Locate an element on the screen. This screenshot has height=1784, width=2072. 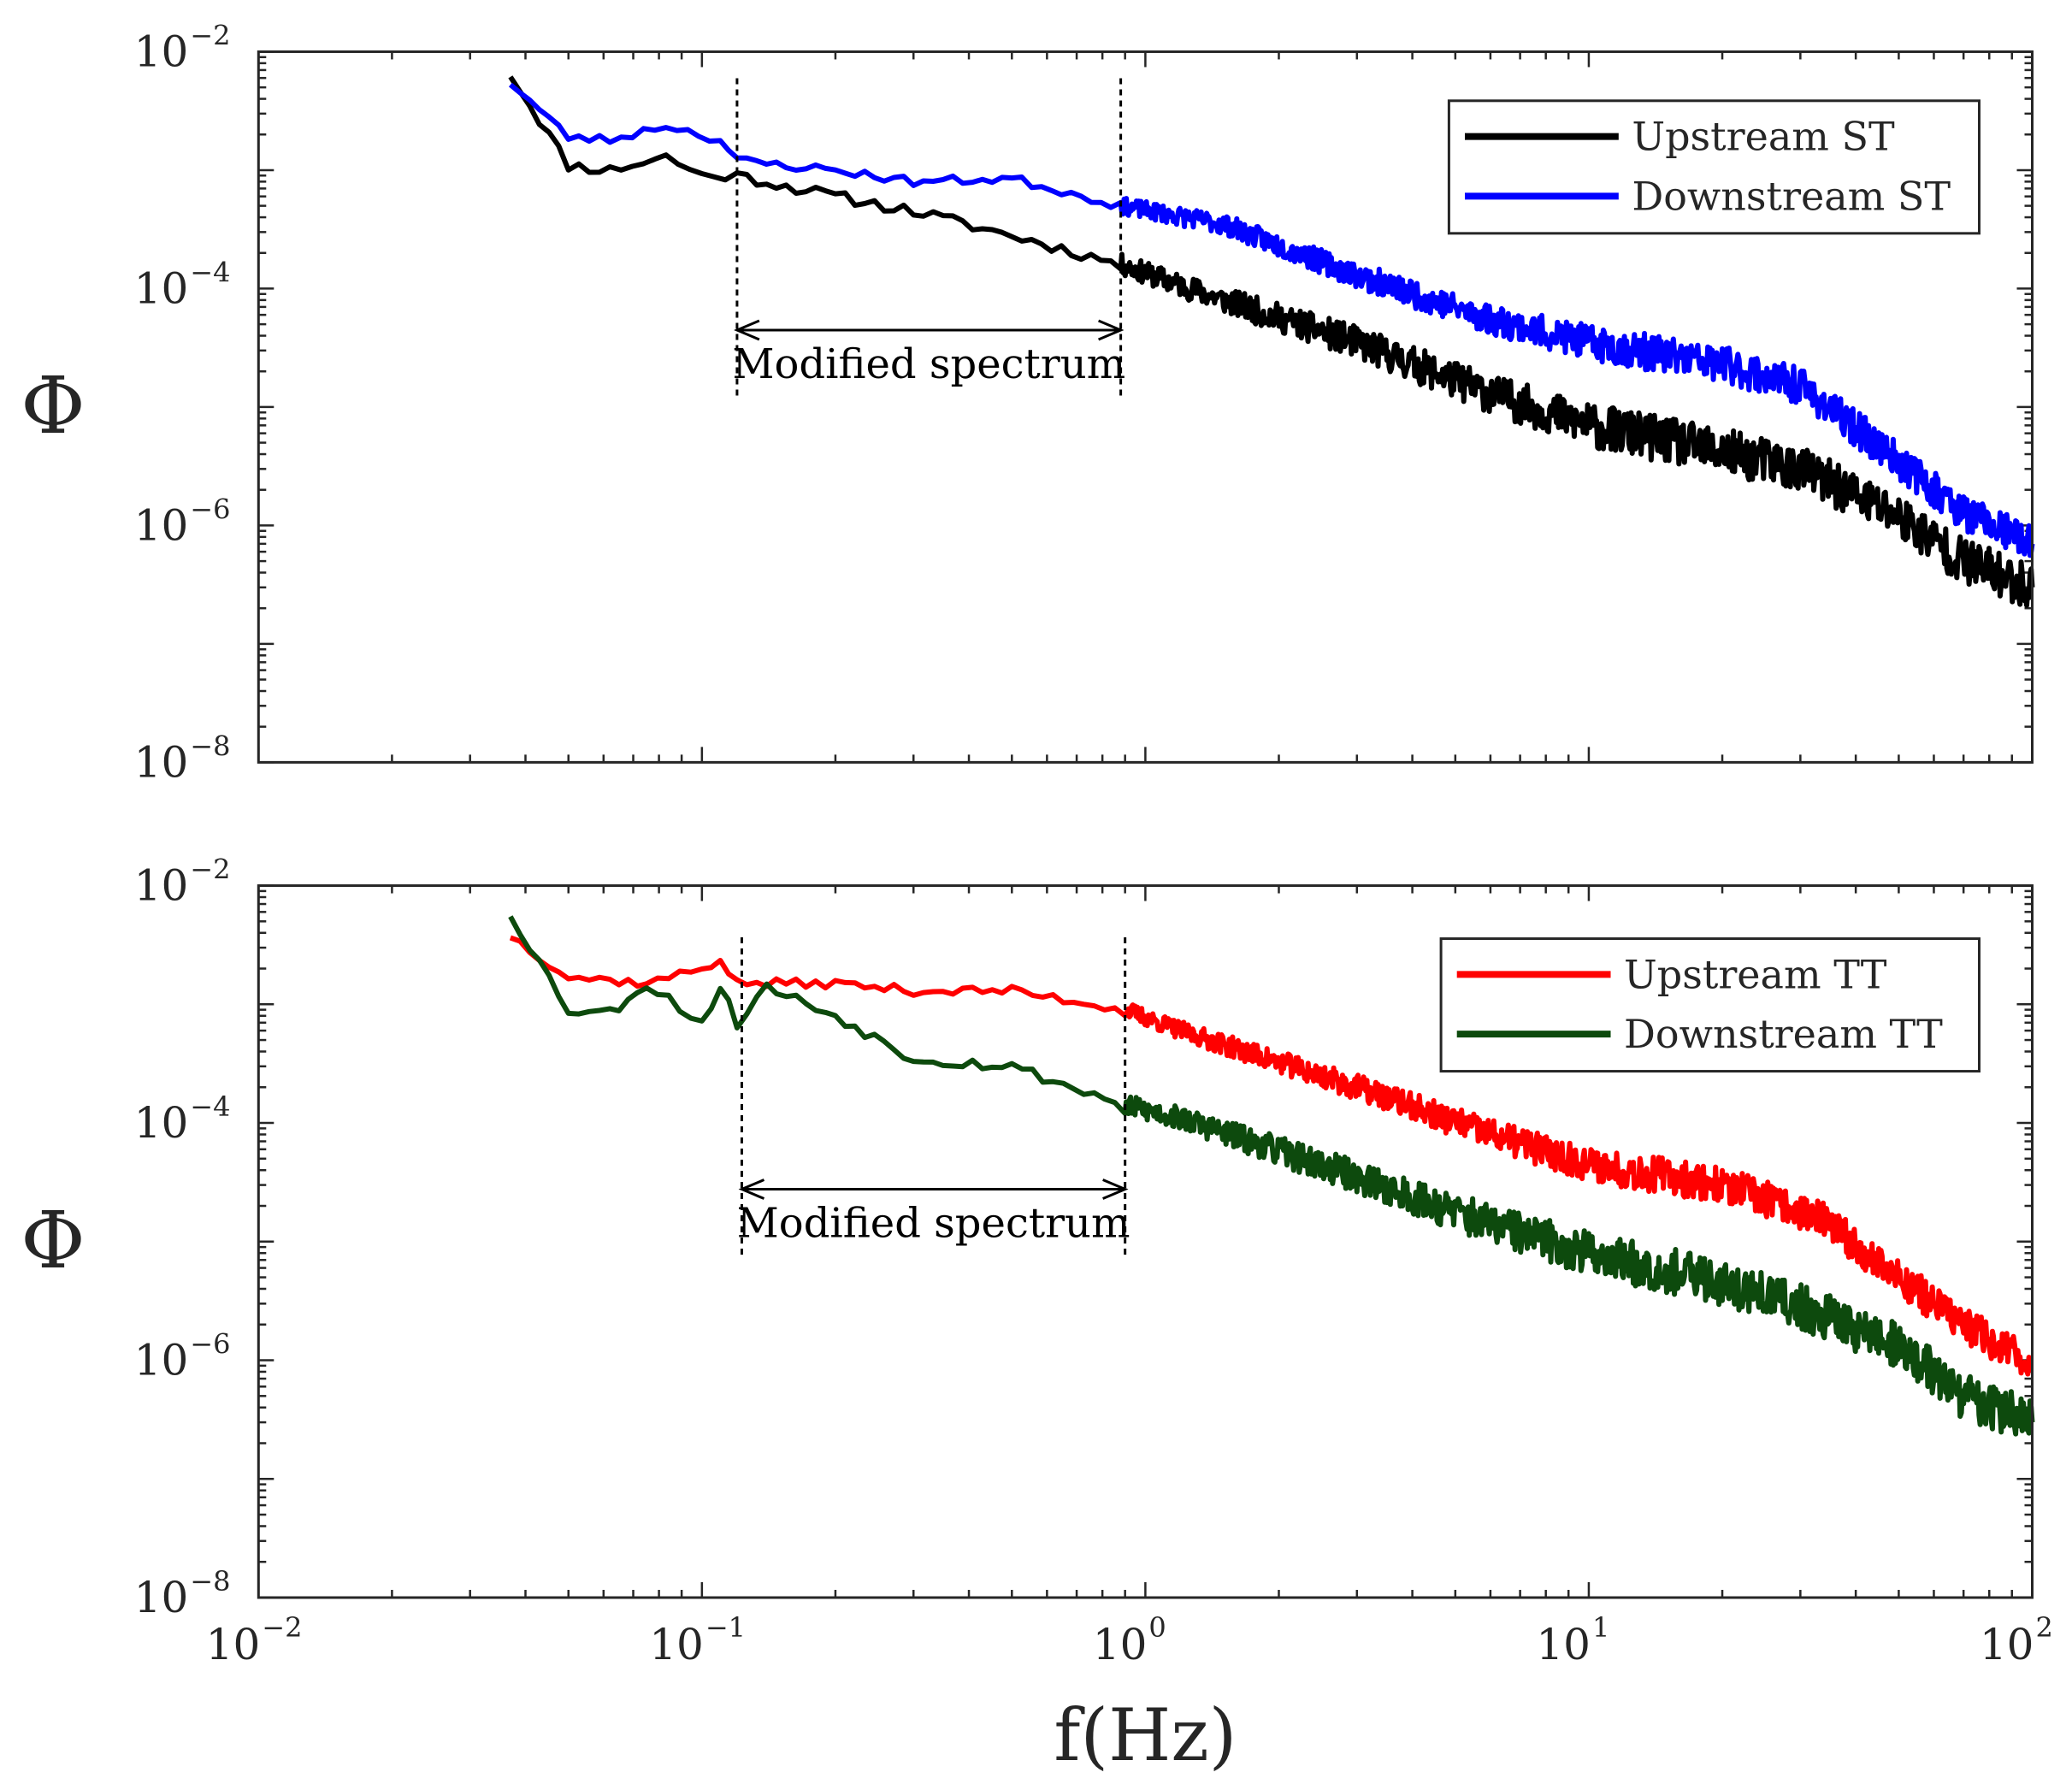
top-legend: Upstream ST Downstream ST is located at coordinates (1714, 167).